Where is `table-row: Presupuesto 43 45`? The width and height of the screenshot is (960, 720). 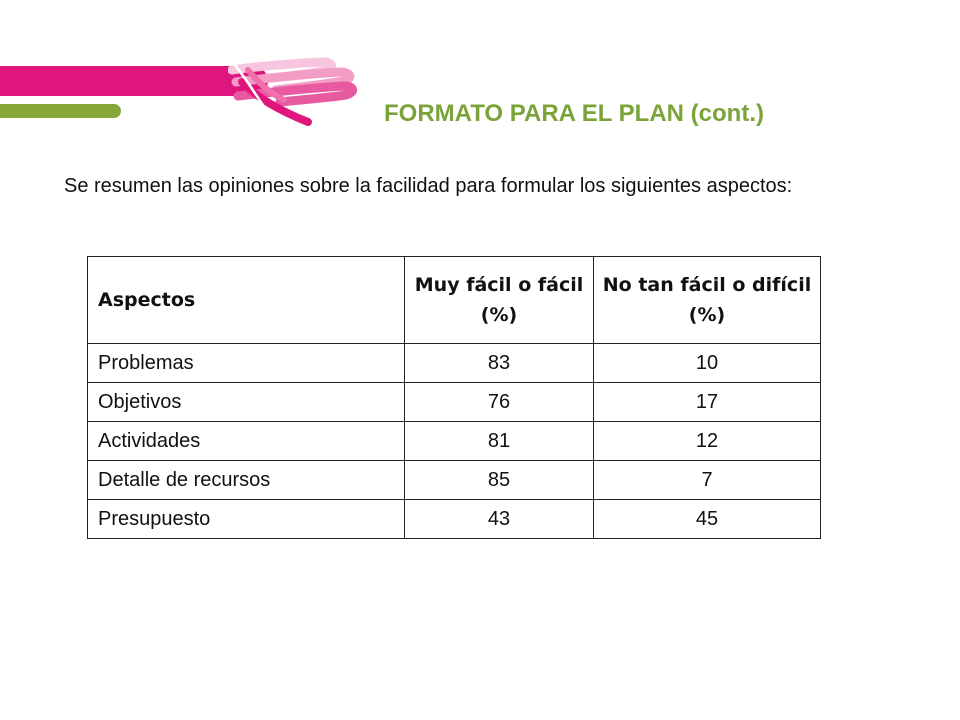
table-row: Presupuesto 43 45 is located at coordinates (454, 519).